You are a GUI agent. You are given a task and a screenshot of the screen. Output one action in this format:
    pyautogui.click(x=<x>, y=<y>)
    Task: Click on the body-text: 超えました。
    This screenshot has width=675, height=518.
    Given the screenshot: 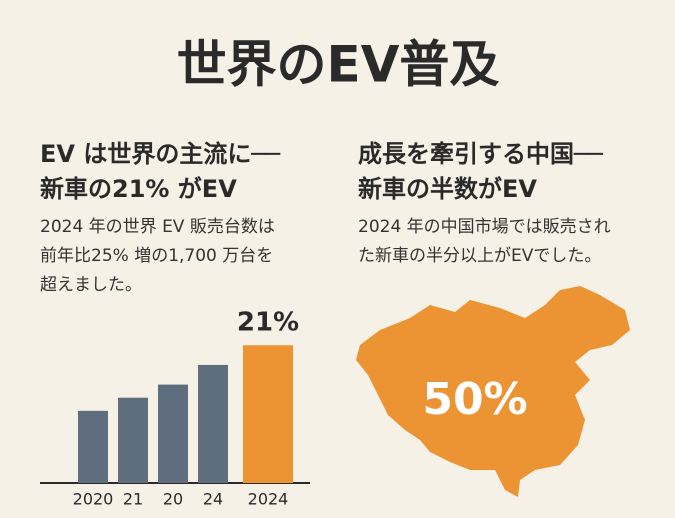 What is the action you would take?
    pyautogui.click(x=91, y=285)
    